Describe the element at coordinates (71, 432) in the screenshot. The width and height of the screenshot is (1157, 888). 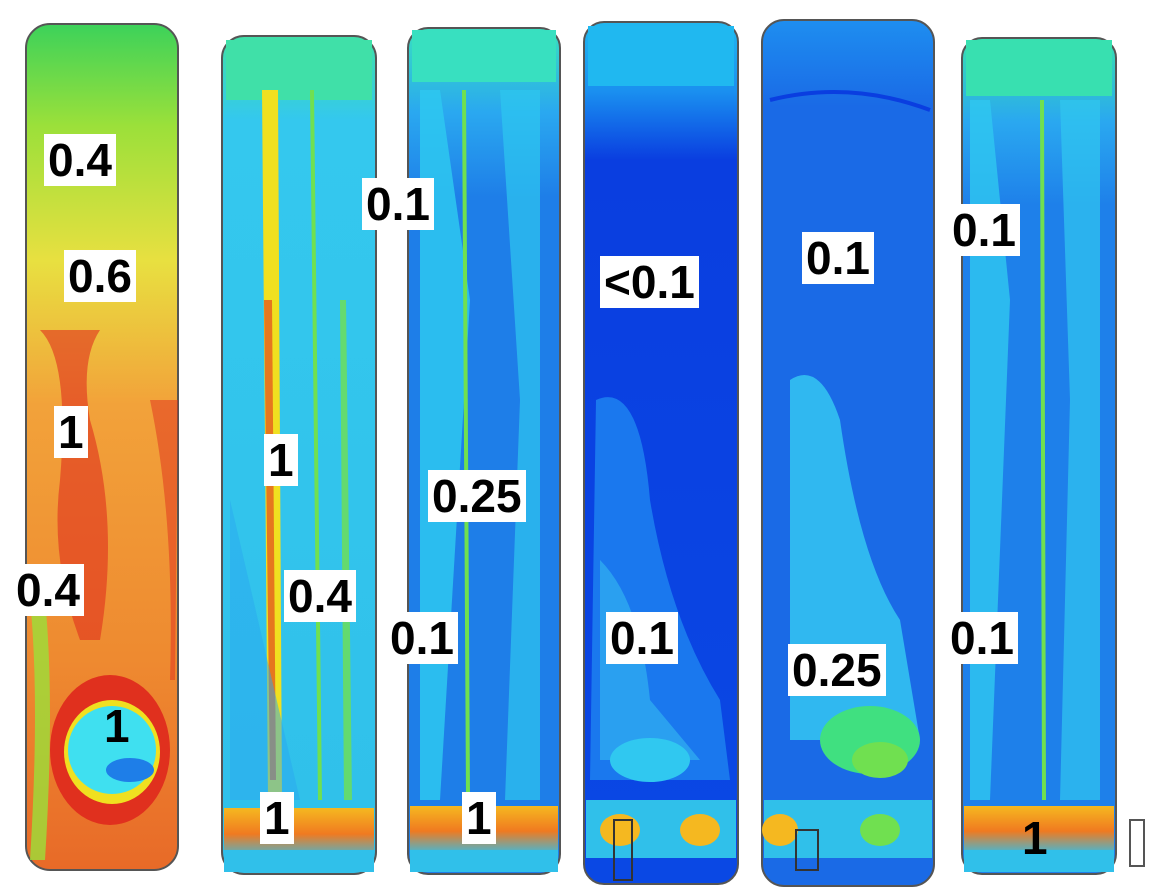
I see `label-c1-mid: 1` at that location.